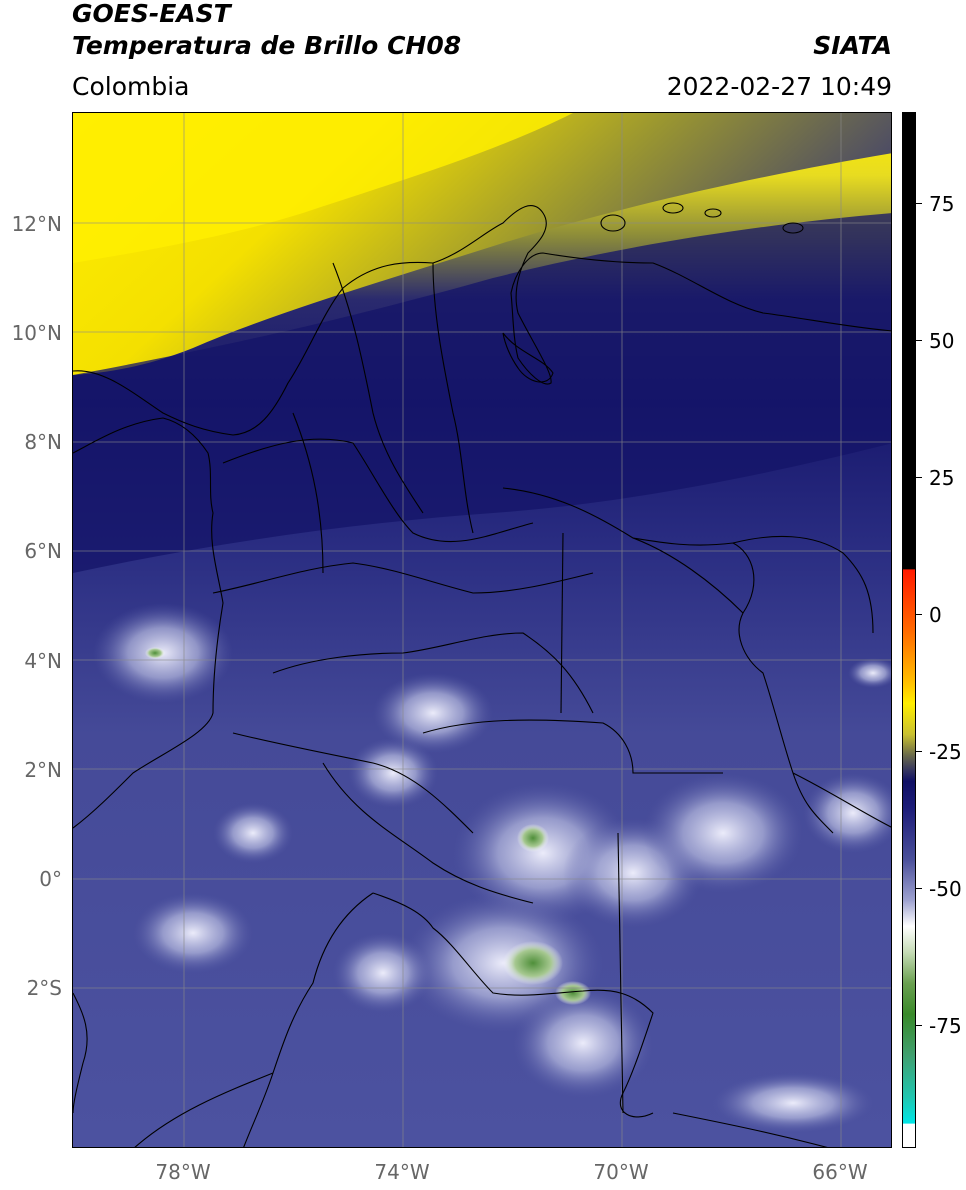 The width and height of the screenshot is (966, 1190). I want to click on product-title: Temperatura de Brillo CH08, so click(267, 45).